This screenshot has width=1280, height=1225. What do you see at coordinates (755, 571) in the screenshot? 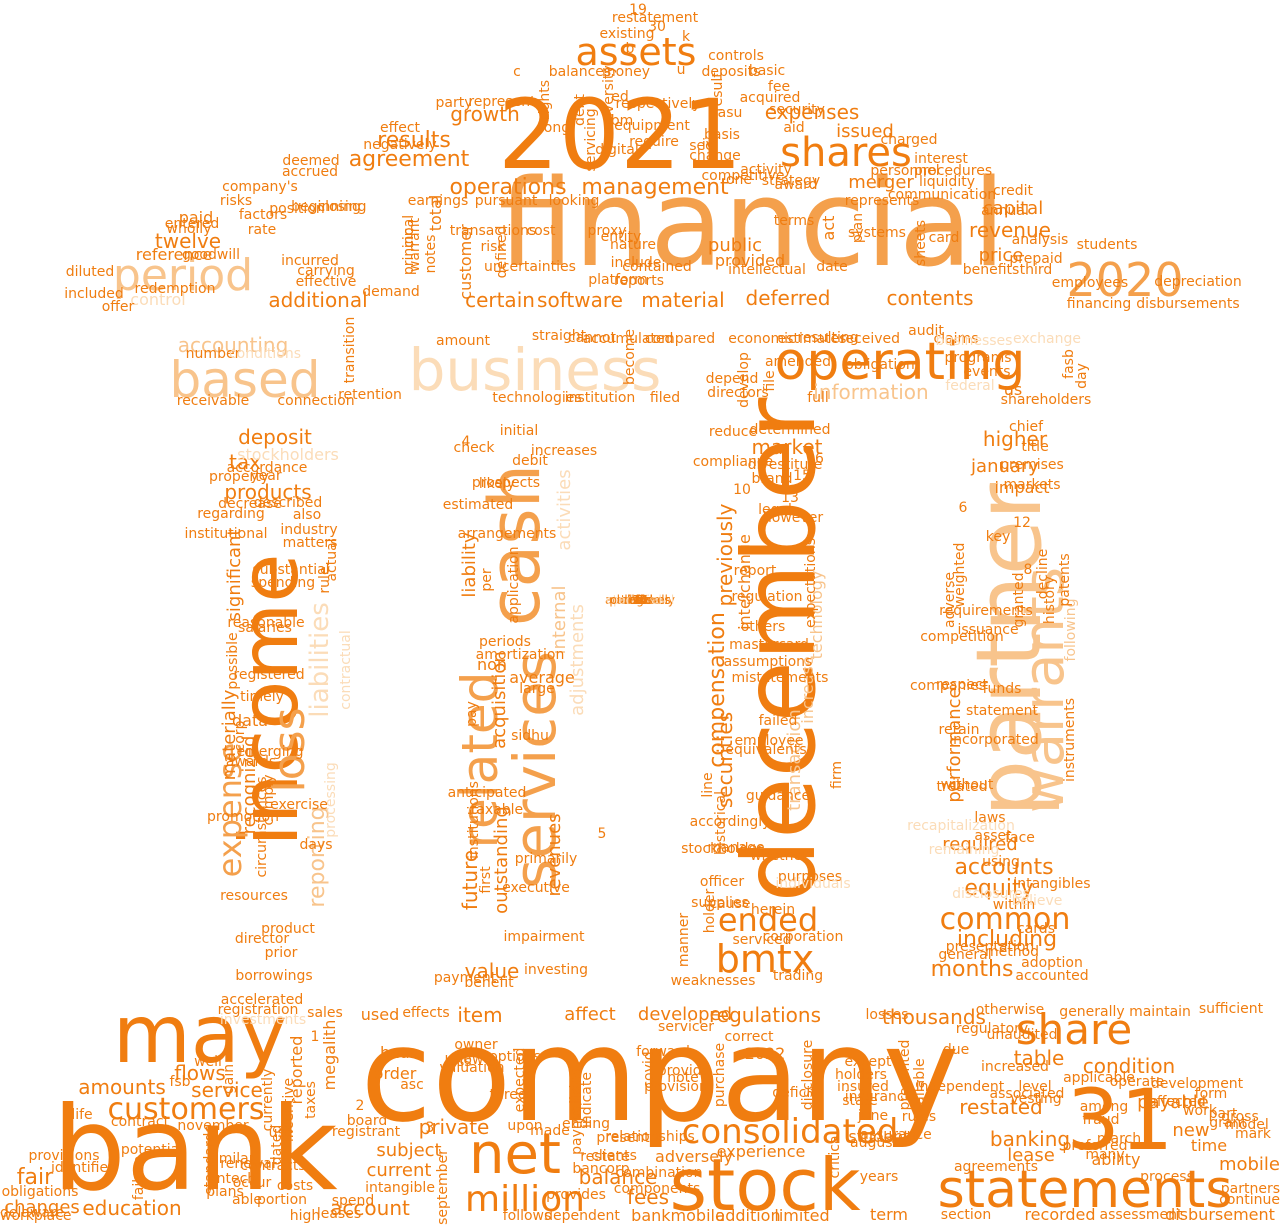
I see `cloud-word: report` at bounding box center [755, 571].